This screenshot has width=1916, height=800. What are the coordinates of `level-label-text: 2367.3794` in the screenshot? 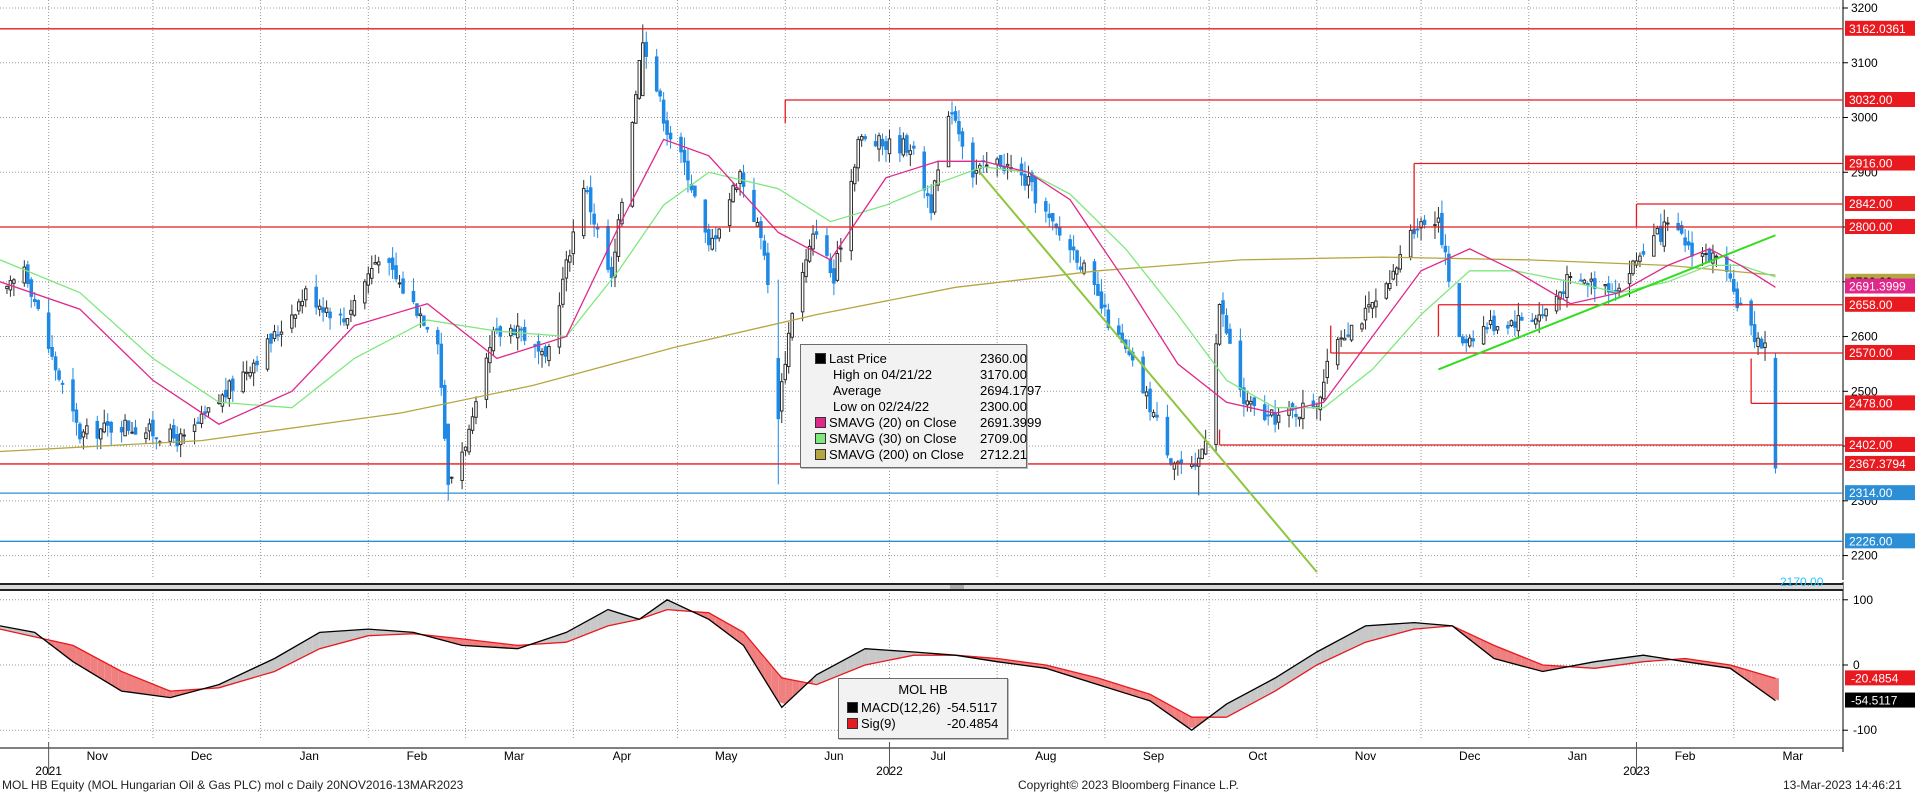 It's located at (1877, 464).